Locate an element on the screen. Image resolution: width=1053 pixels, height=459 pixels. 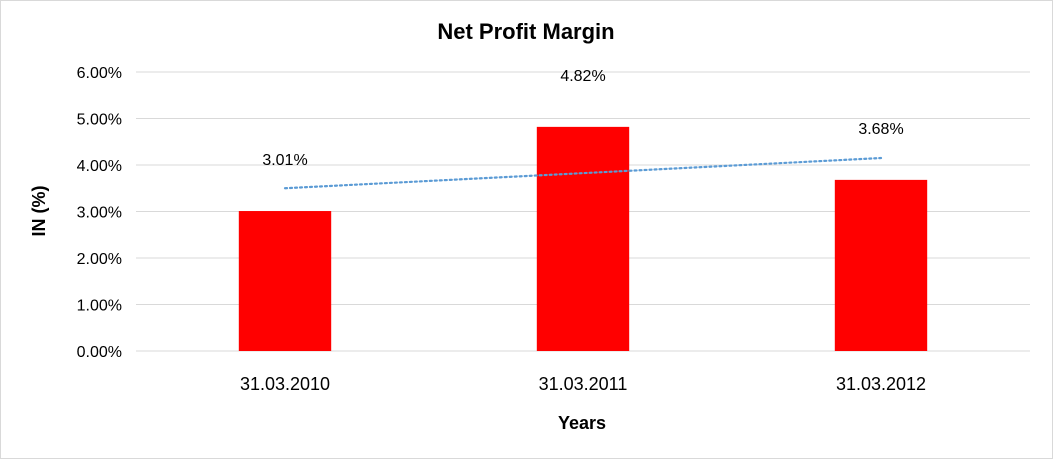
y-tick-label: 3.00% is located at coordinates (99, 213).